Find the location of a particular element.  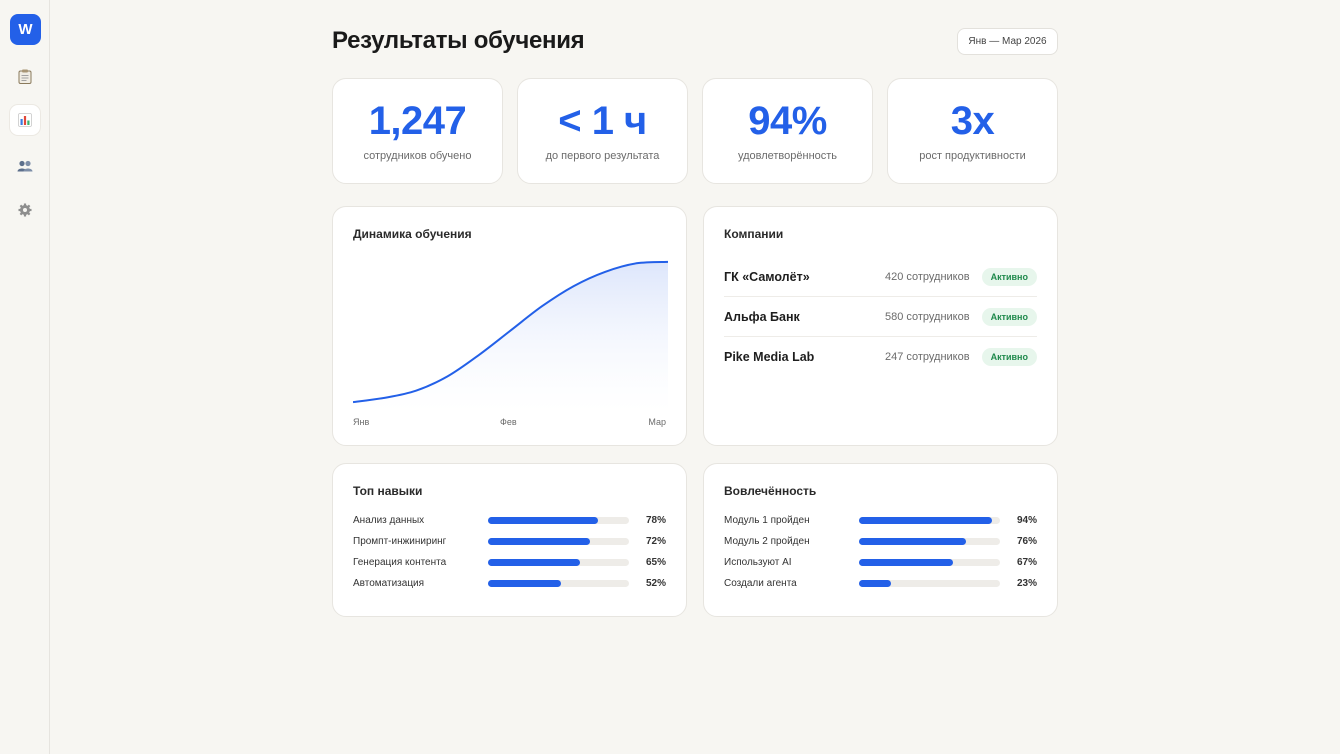

sidebar-item-settings is located at coordinates (25, 210).